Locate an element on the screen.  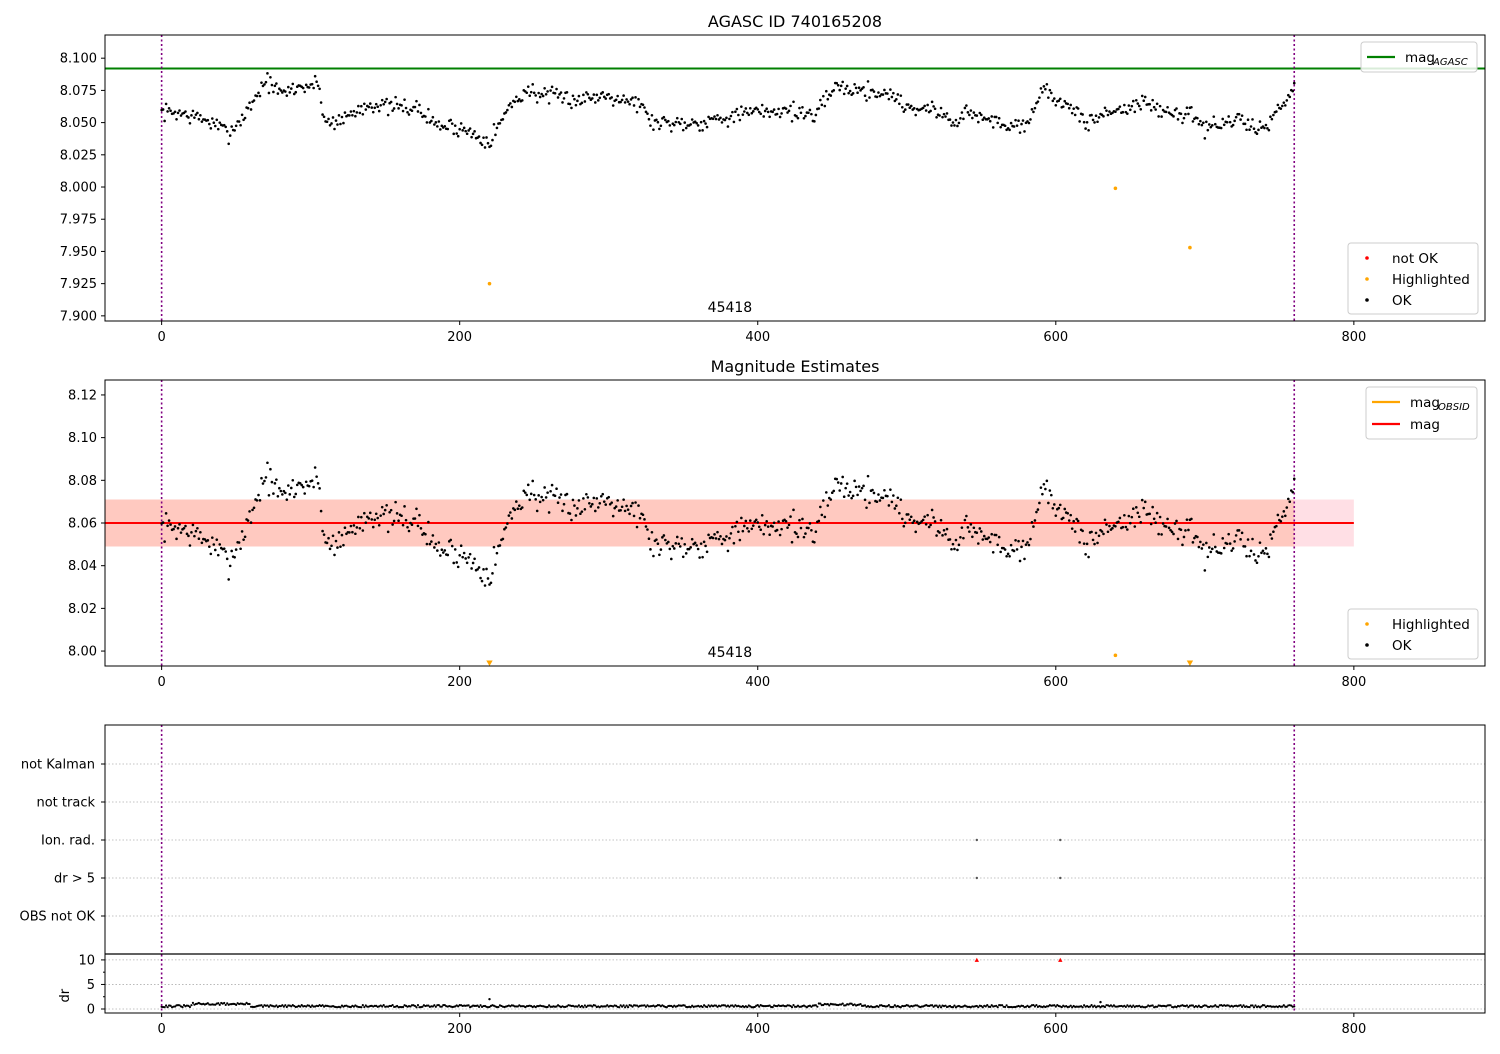
magnitude-ytick-label: 8.06 is located at coordinates (82, 524).